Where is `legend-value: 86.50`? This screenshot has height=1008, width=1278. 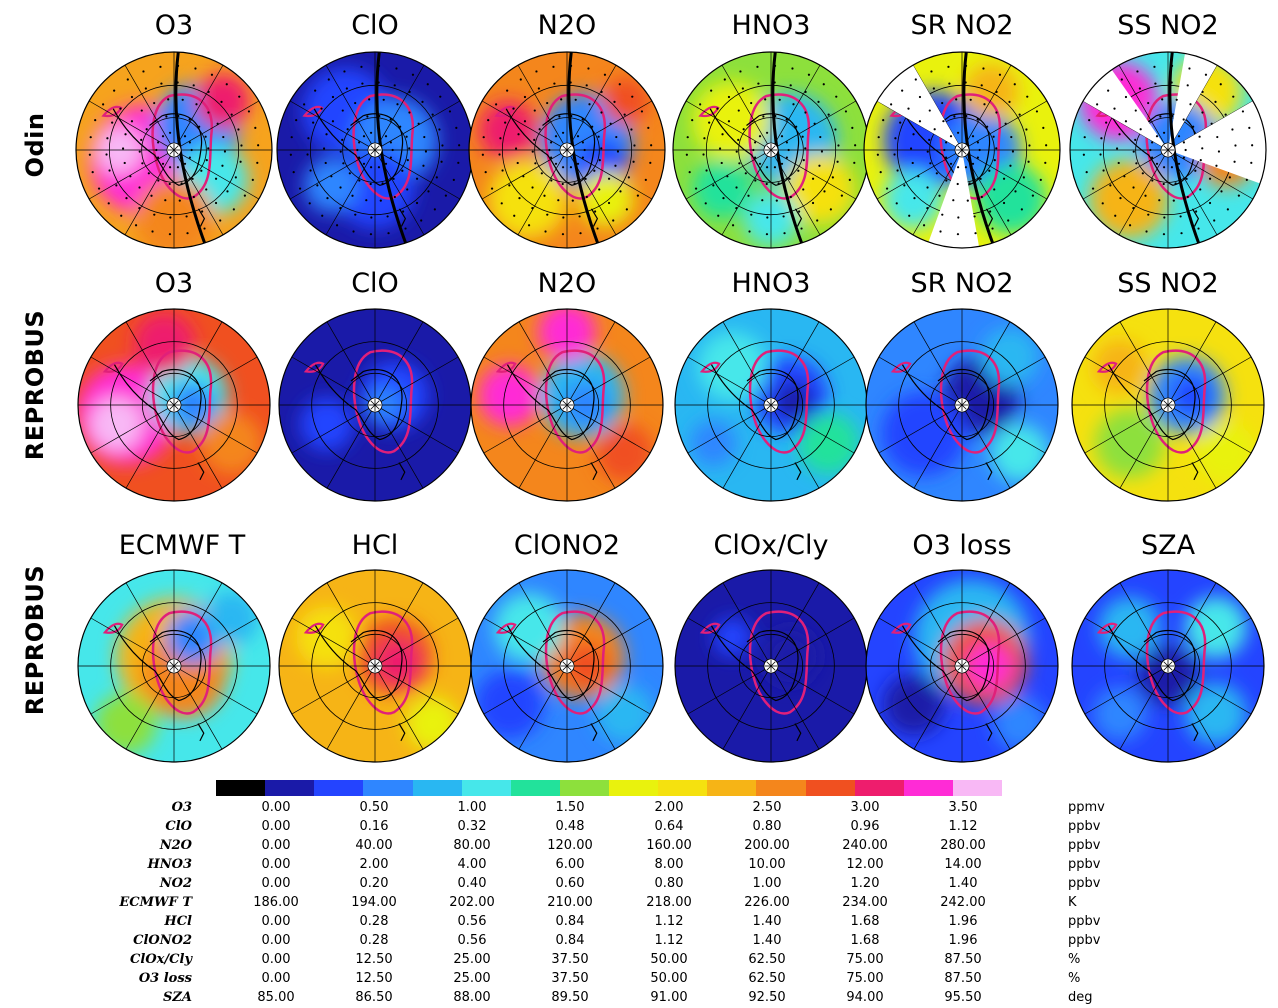 legend-value: 86.50 is located at coordinates (374, 997).